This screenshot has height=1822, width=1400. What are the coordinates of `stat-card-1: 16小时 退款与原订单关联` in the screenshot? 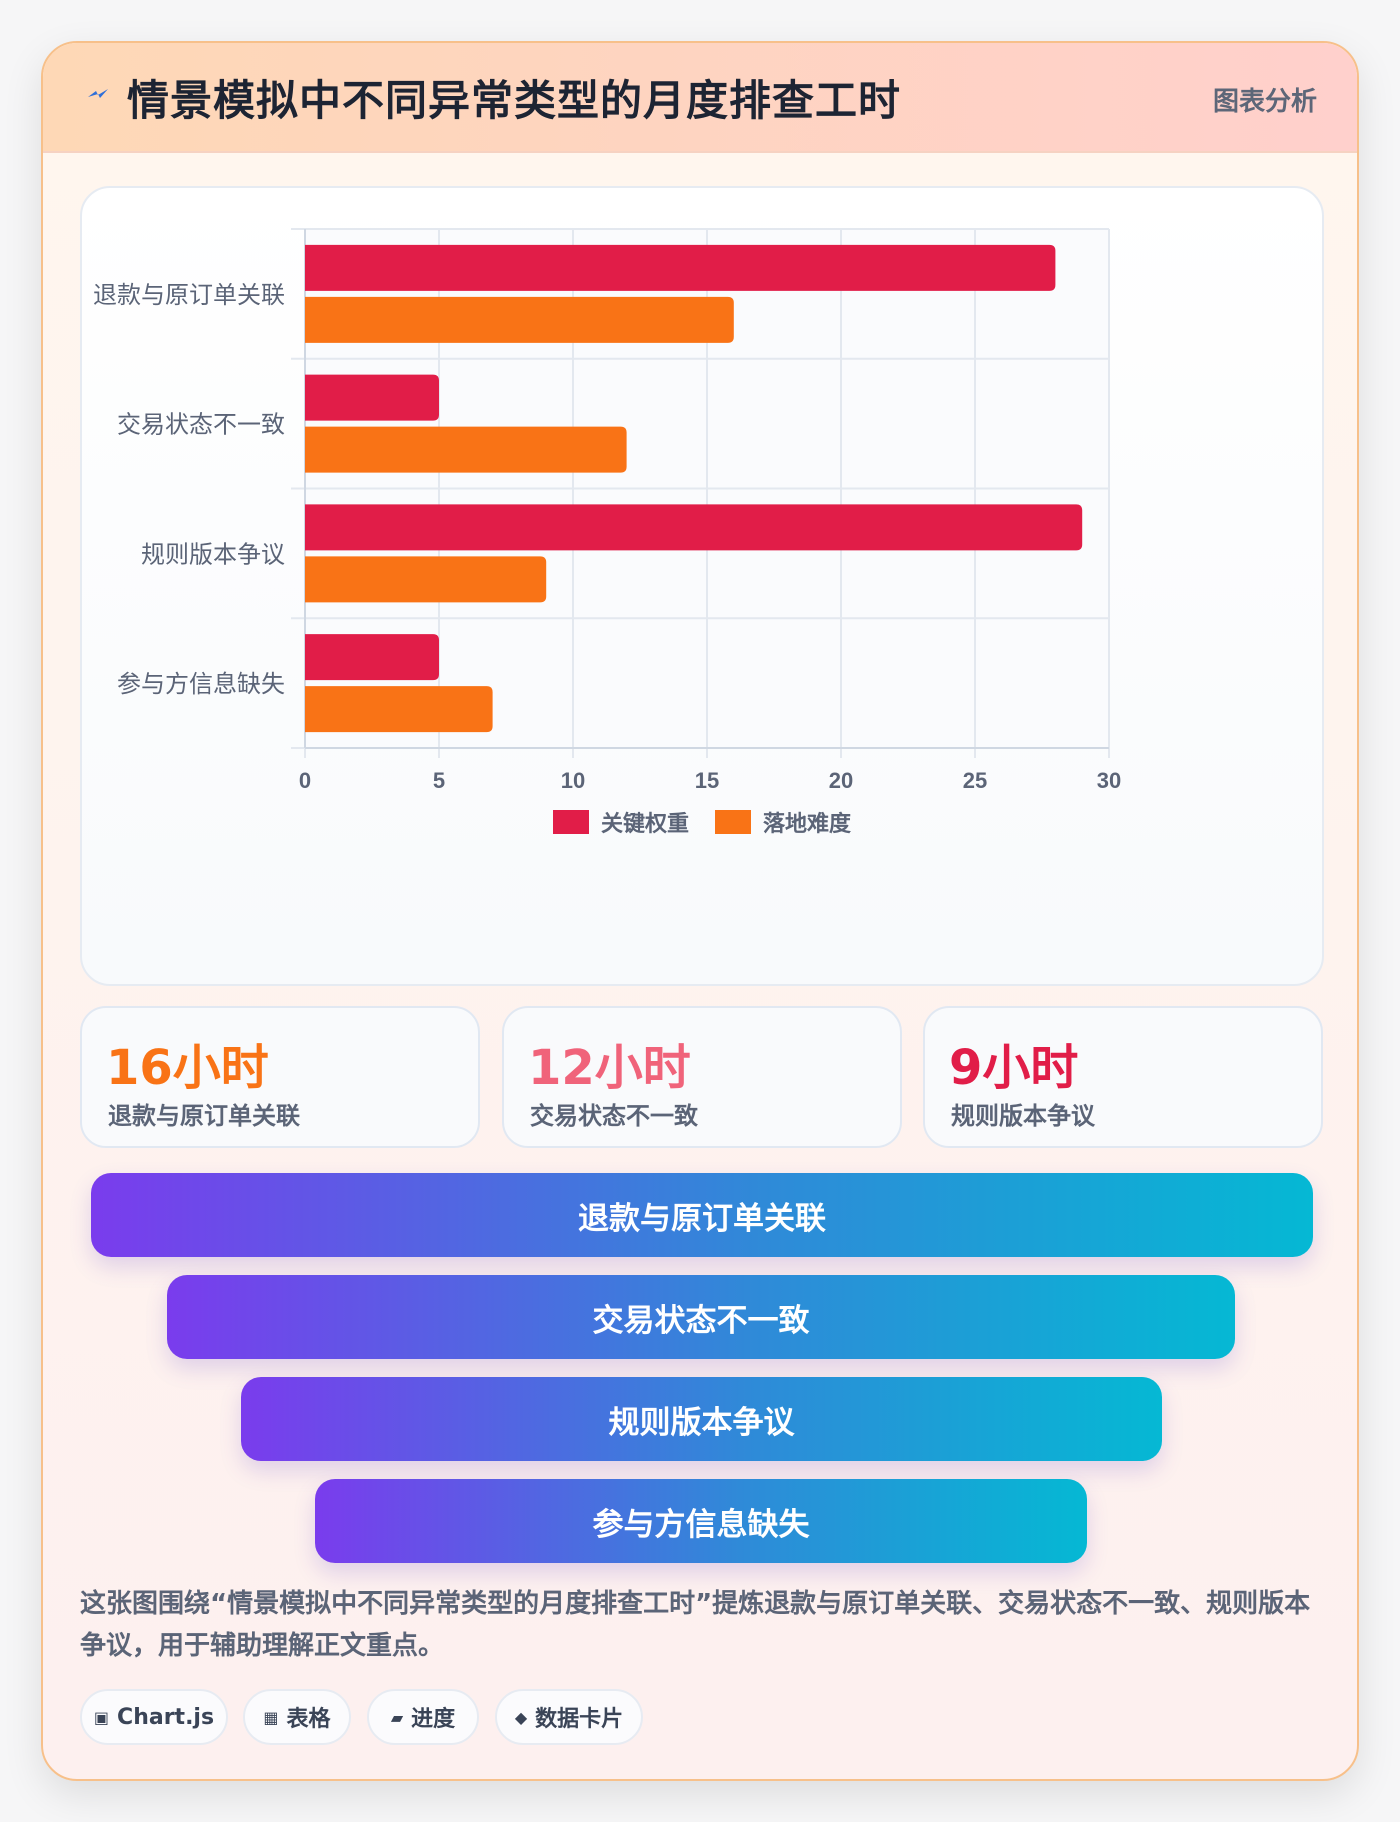 It's located at (280, 1077).